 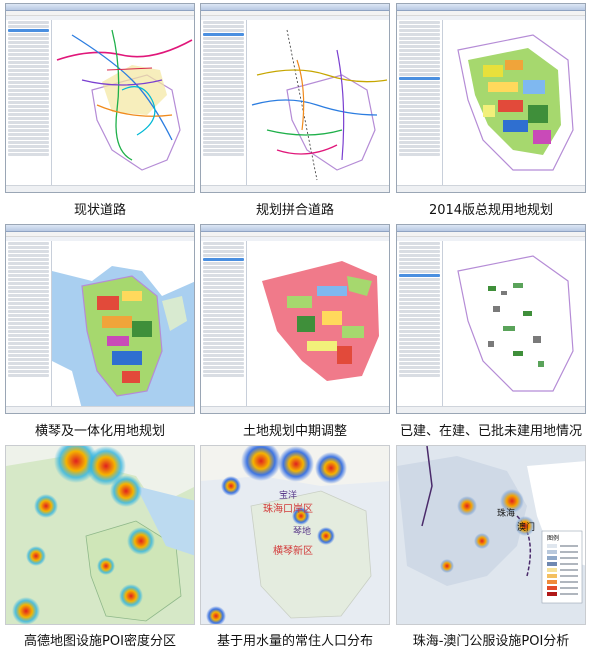 What do you see at coordinates (491, 641) in the screenshot?
I see `panel-caption: 珠海-澳门公服设施POI分析` at bounding box center [491, 641].